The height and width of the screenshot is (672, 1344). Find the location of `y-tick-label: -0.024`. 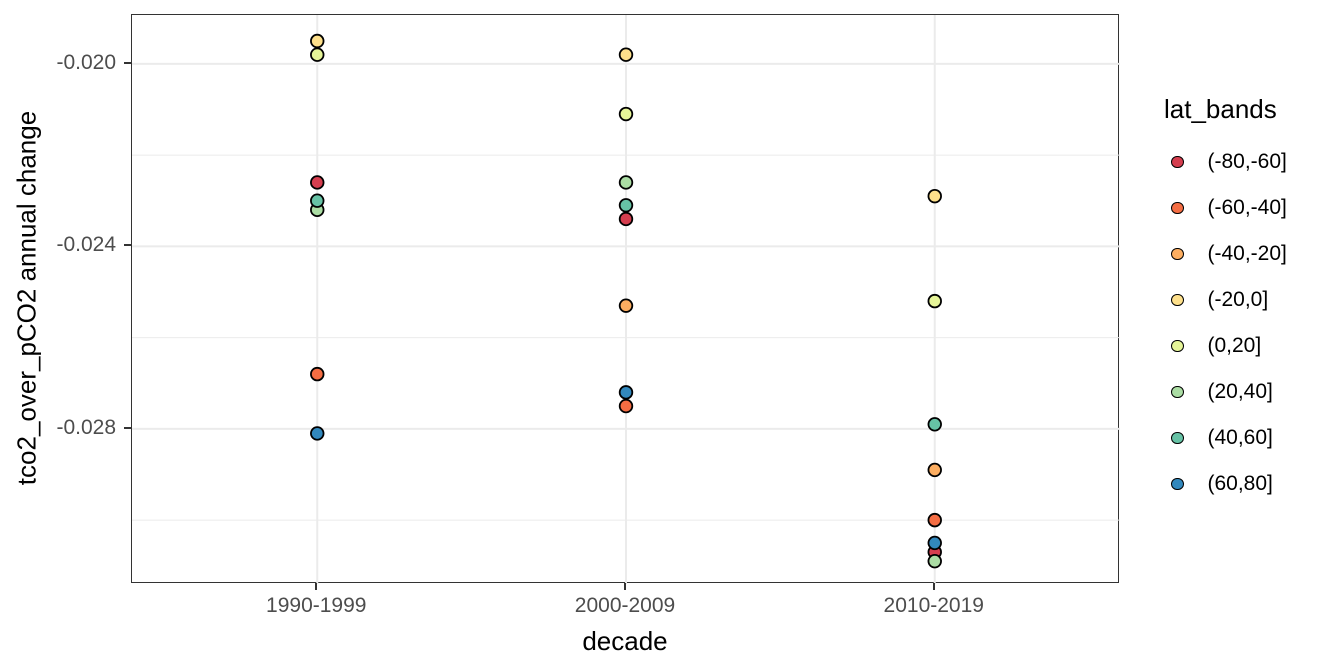

y-tick-label: -0.024 is located at coordinates (86, 245).